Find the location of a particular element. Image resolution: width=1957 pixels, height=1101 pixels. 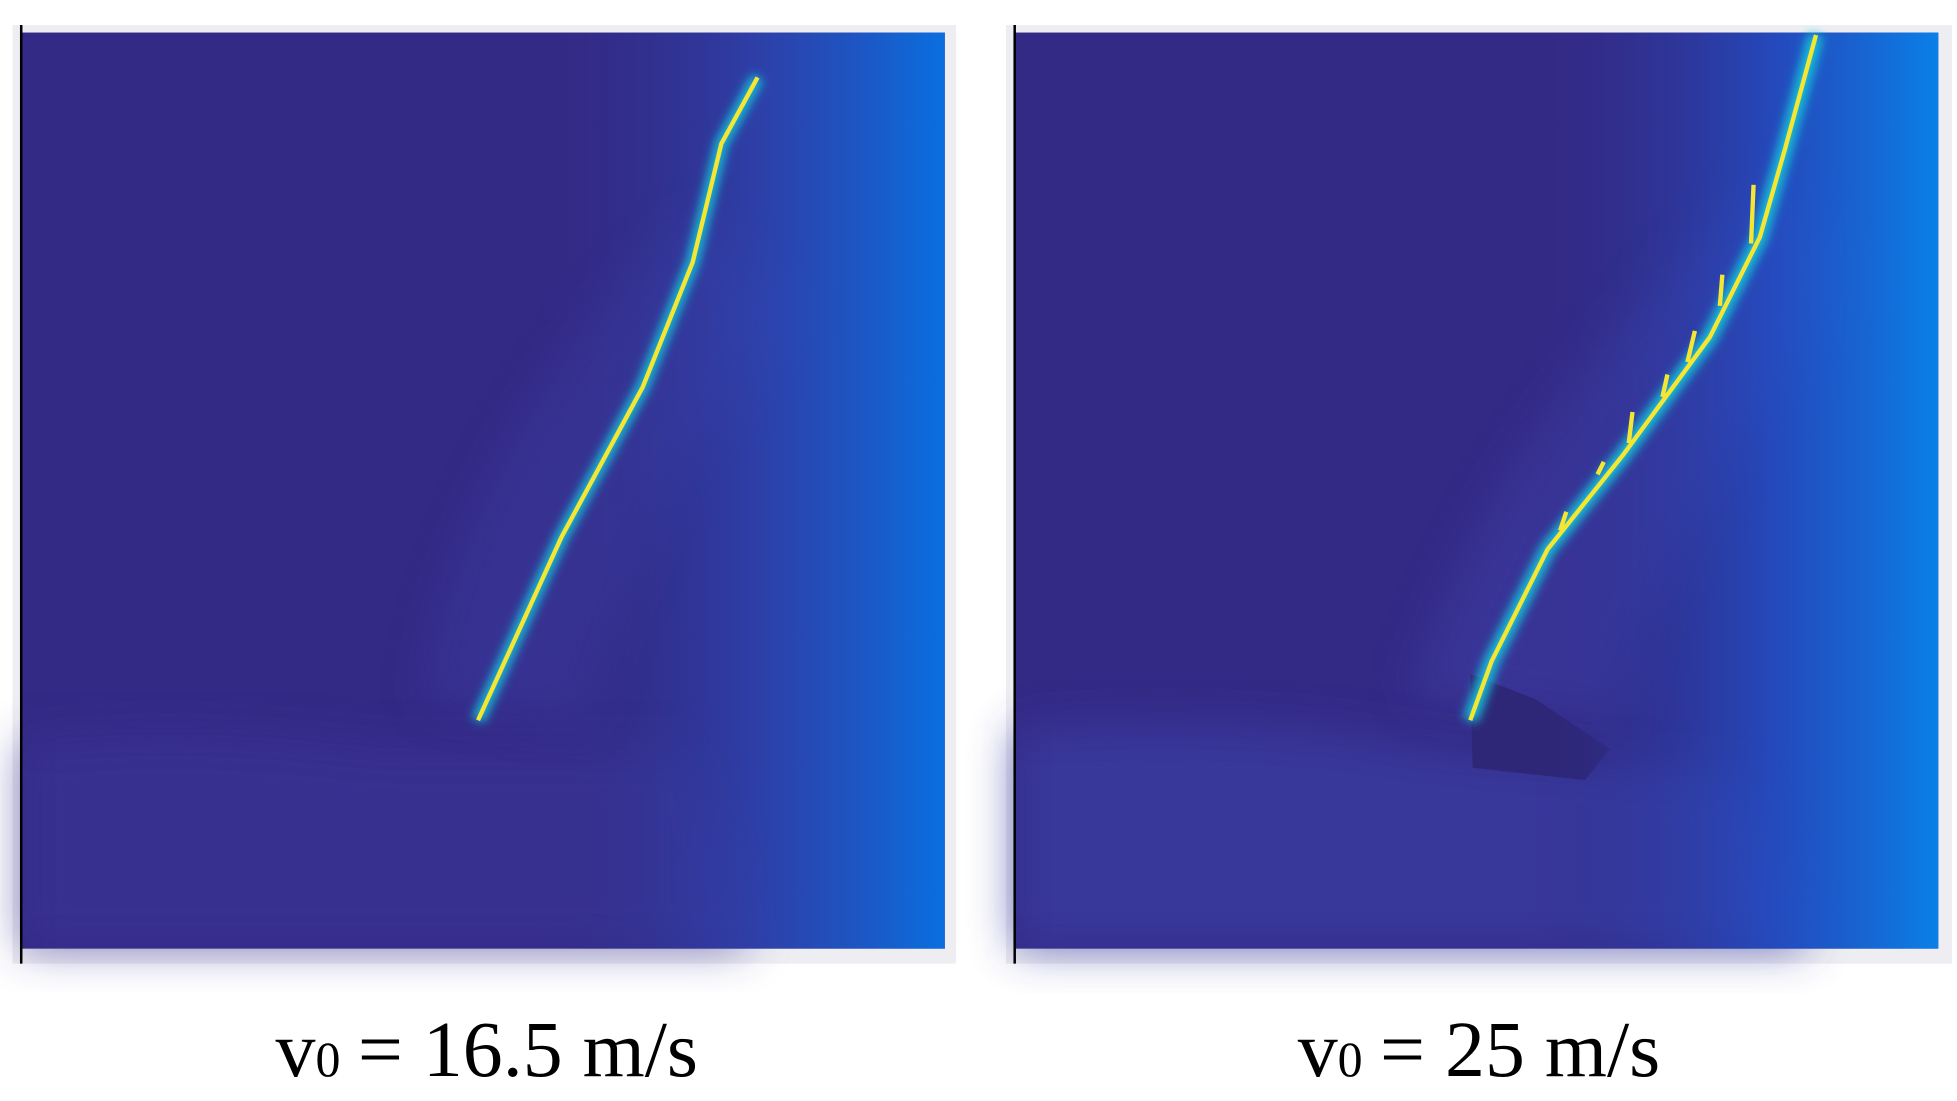

caption-text: = 25 m/s is located at coordinates (1520, 1050).